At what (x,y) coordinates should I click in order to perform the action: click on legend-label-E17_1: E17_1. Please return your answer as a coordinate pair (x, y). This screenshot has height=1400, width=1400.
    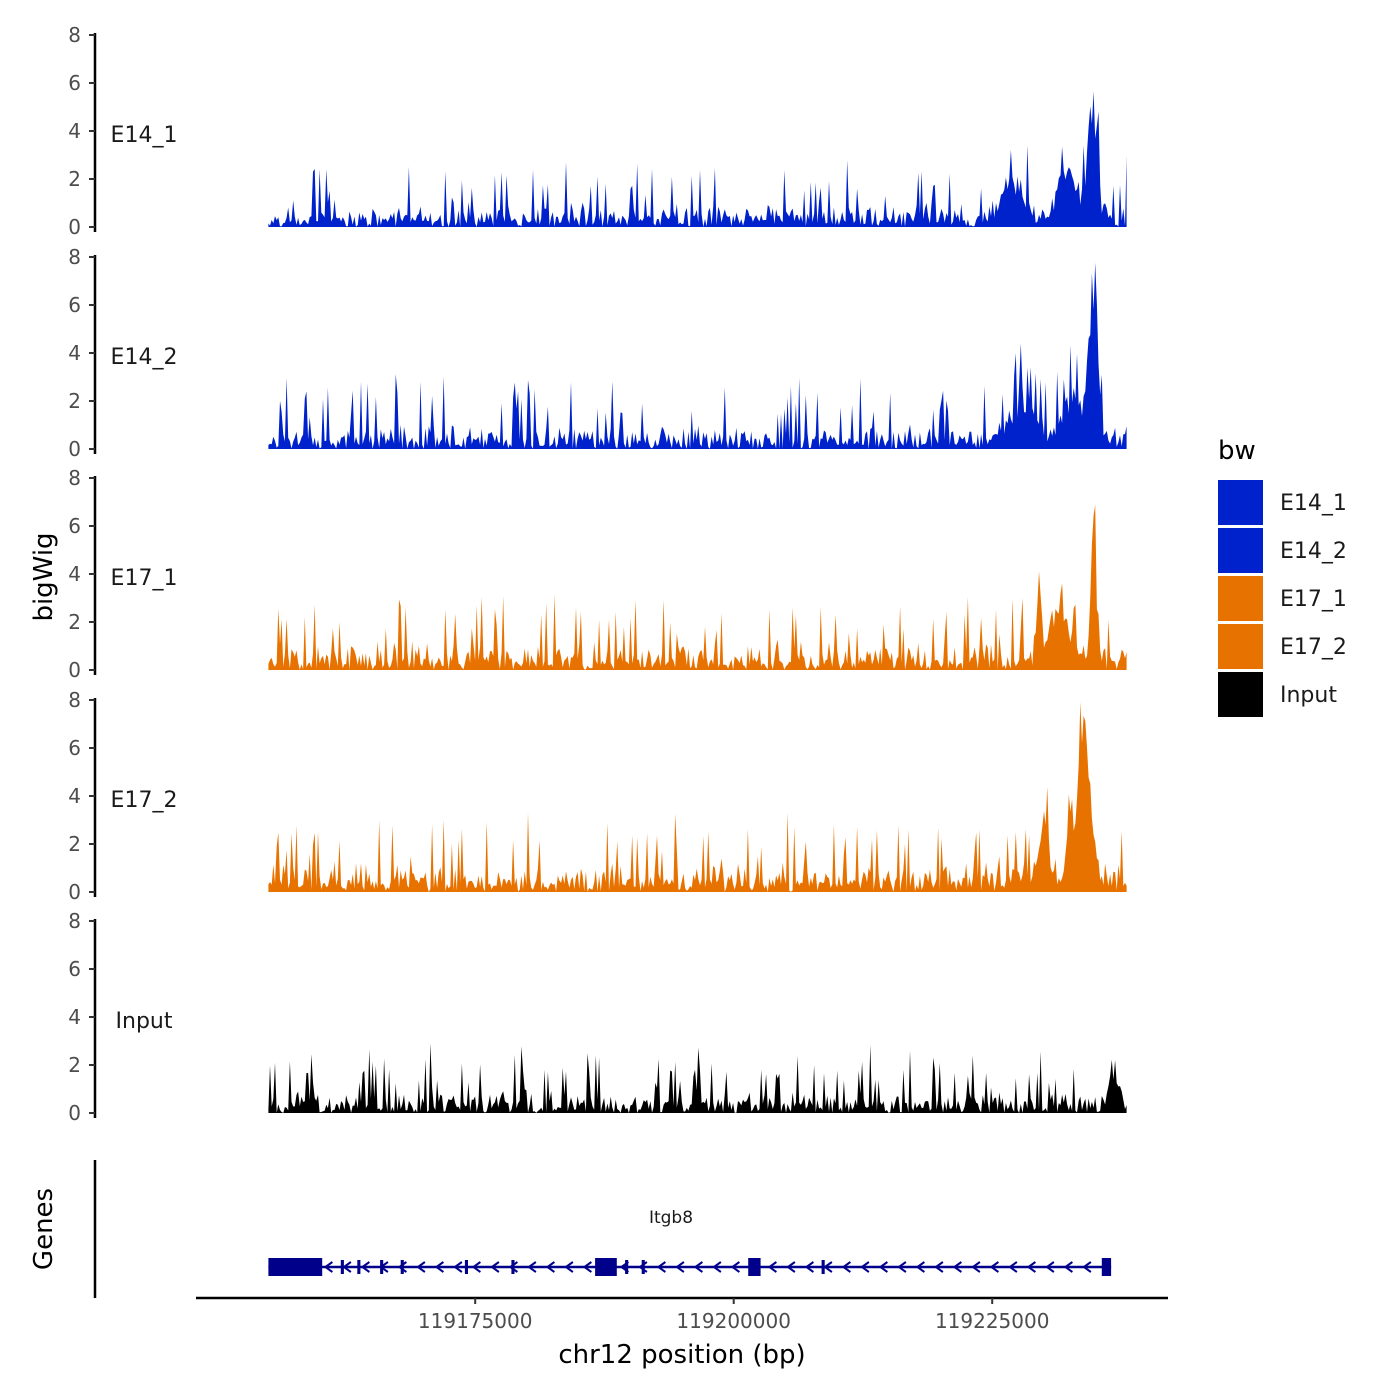
    Looking at the image, I should click on (1313, 599).